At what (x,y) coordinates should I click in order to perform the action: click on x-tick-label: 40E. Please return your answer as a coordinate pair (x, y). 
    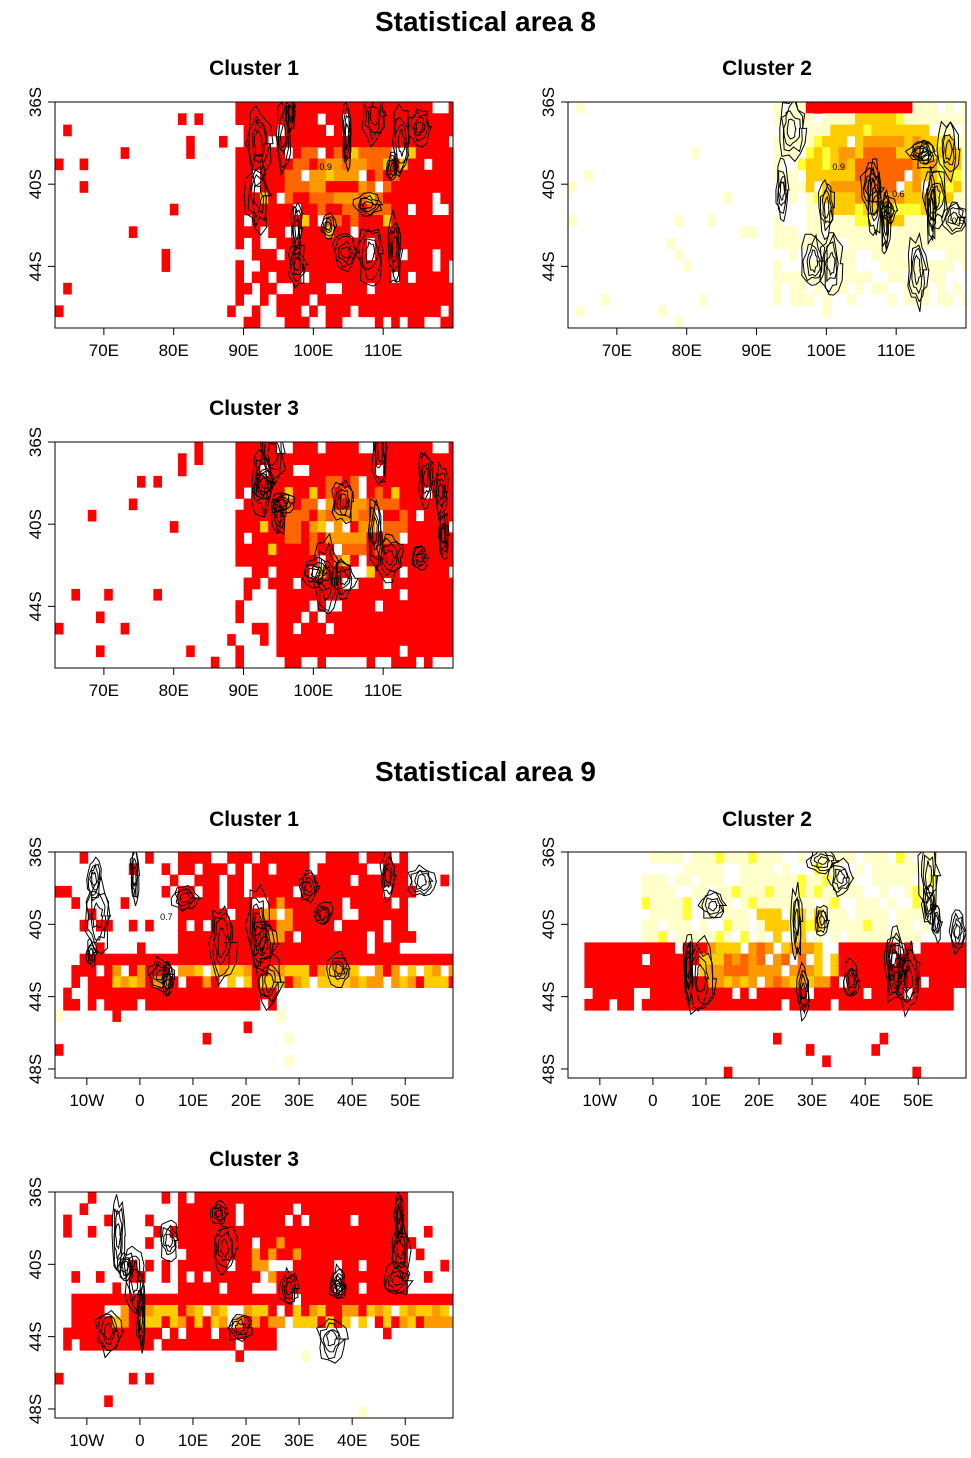
    Looking at the image, I should click on (865, 1100).